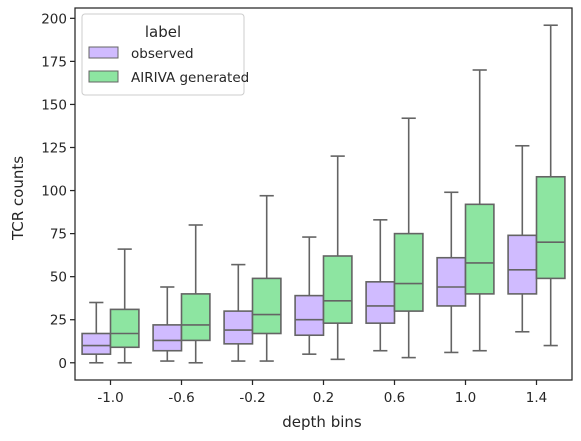 Image resolution: width=581 pixels, height=441 pixels. I want to click on legend-label-observed: observed, so click(162, 54).